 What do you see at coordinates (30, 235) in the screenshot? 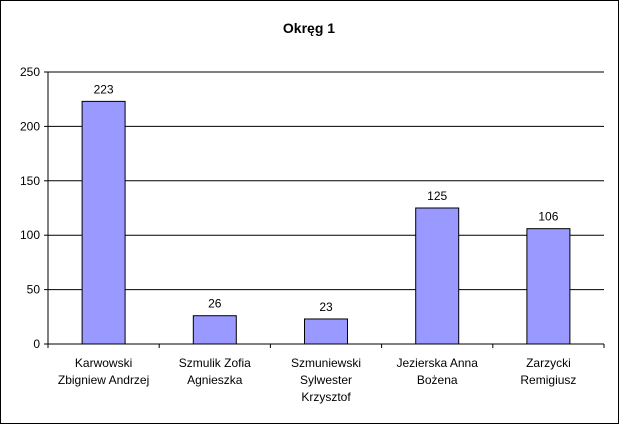
I see `y-tick-label: 100` at bounding box center [30, 235].